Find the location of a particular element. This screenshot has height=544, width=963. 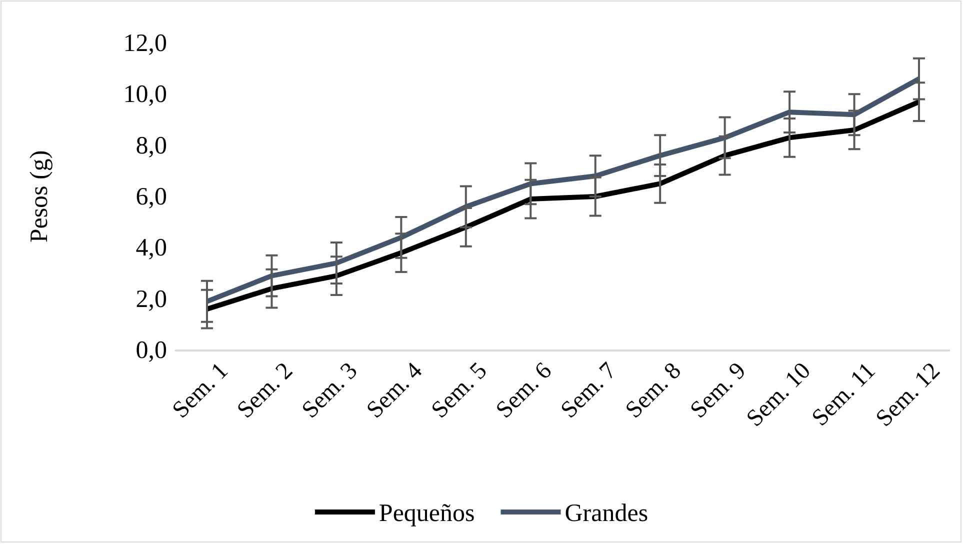

y-tick-label: 2,0 is located at coordinates (151, 299).